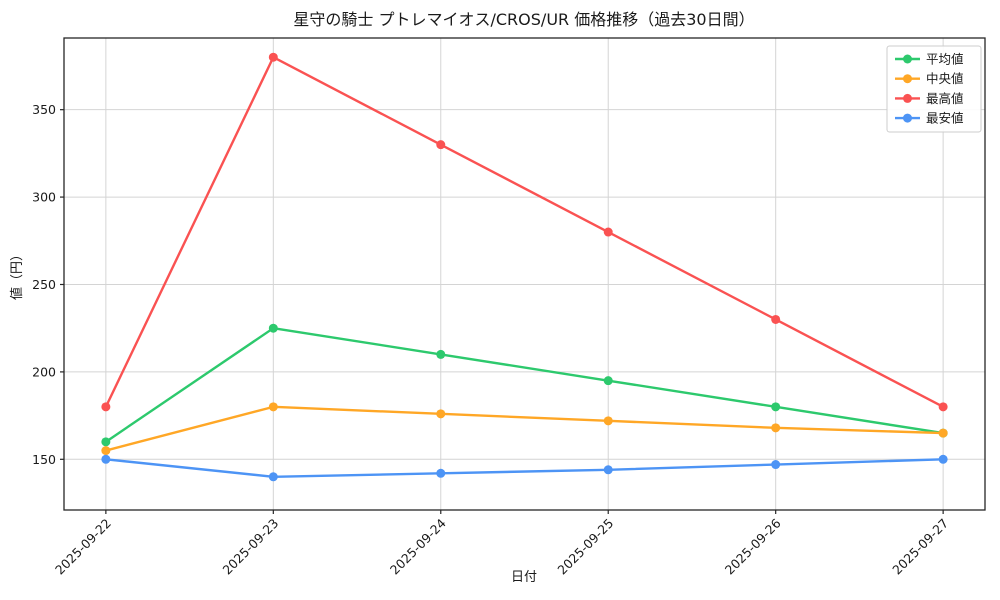  I want to click on x-axis-label: 日付, so click(524, 577).